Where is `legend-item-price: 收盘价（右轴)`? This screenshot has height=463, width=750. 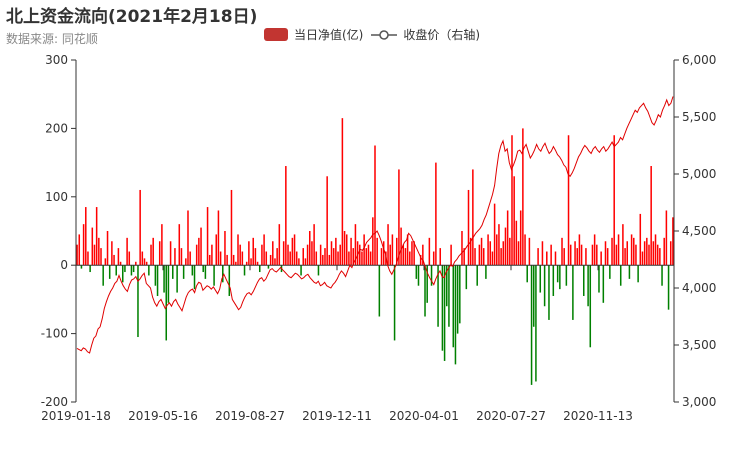
legend-item-price: 收盘价（右轴) is located at coordinates (425, 34).